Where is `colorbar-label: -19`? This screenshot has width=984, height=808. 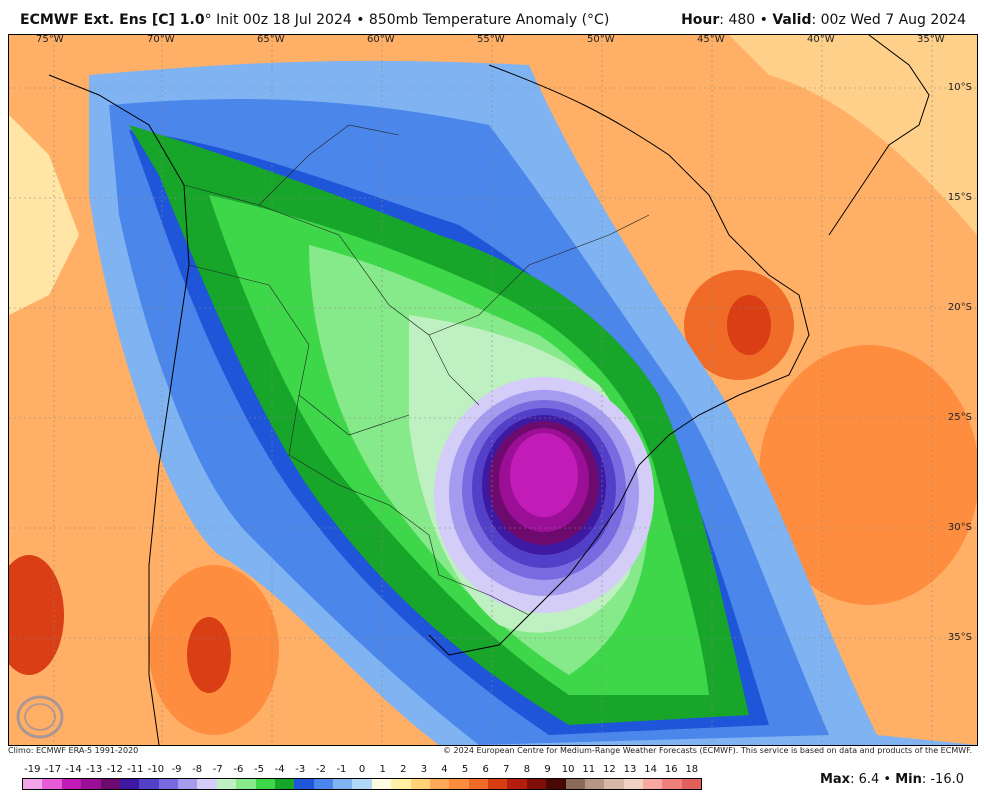 colorbar-label: -19 is located at coordinates (32, 769).